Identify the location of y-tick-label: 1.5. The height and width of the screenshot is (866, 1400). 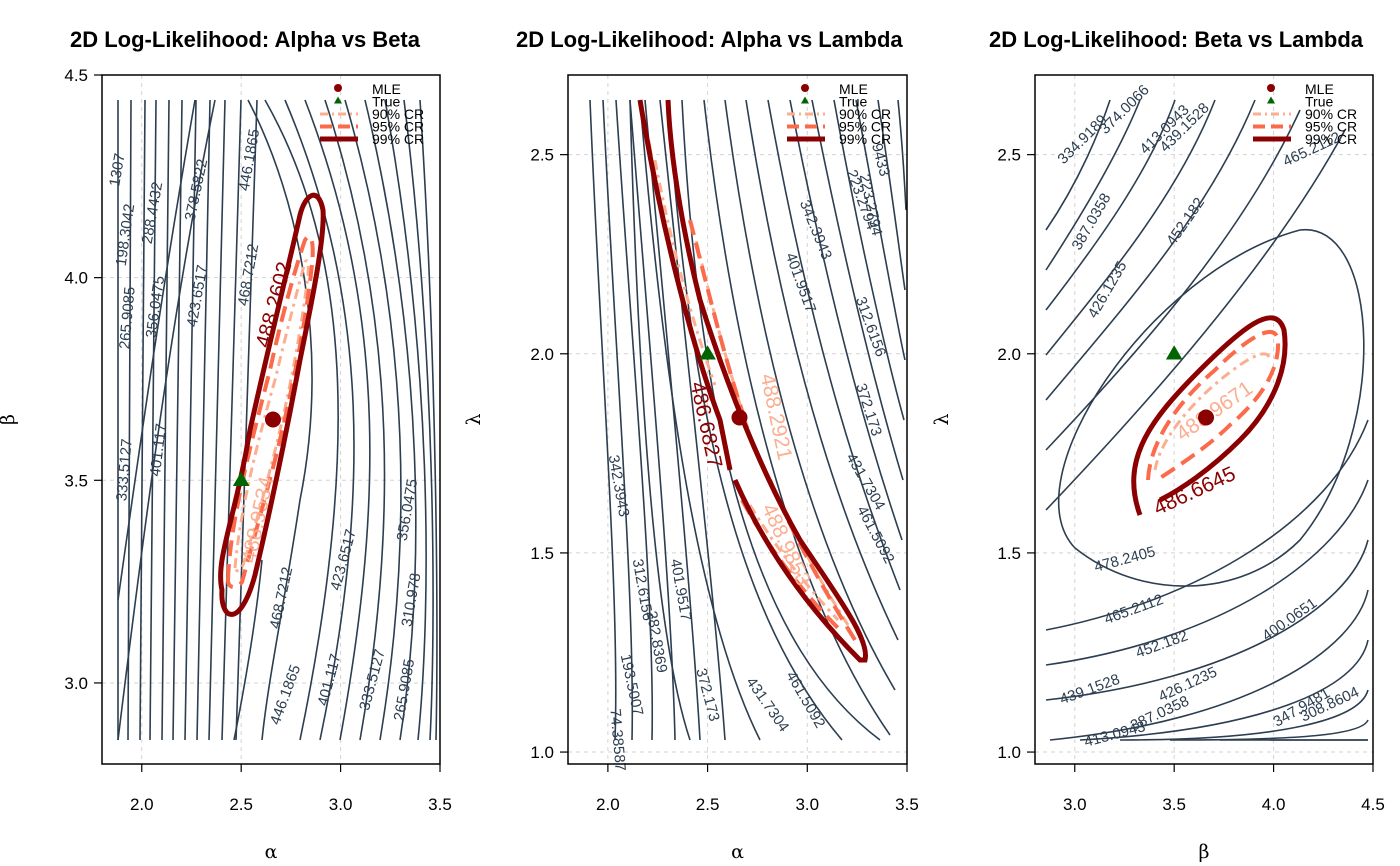
(542, 553).